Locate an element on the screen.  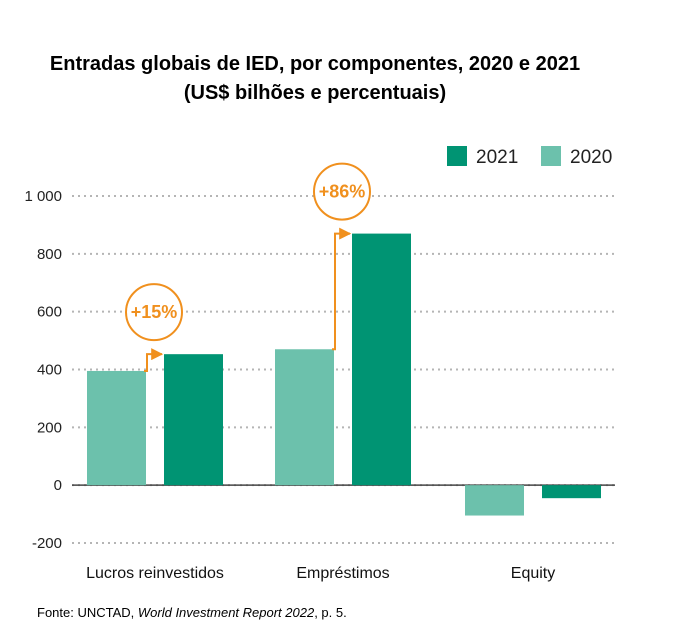
legend-swatch-2020 is located at coordinates (551, 156).